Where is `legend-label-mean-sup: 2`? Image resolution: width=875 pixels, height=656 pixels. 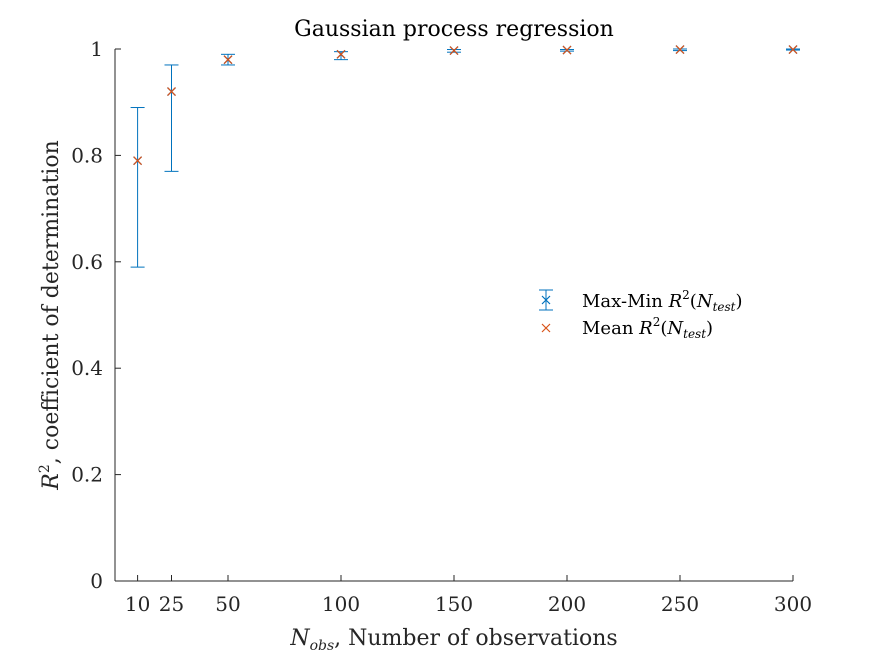
legend-label-mean-sup: 2 is located at coordinates (657, 322).